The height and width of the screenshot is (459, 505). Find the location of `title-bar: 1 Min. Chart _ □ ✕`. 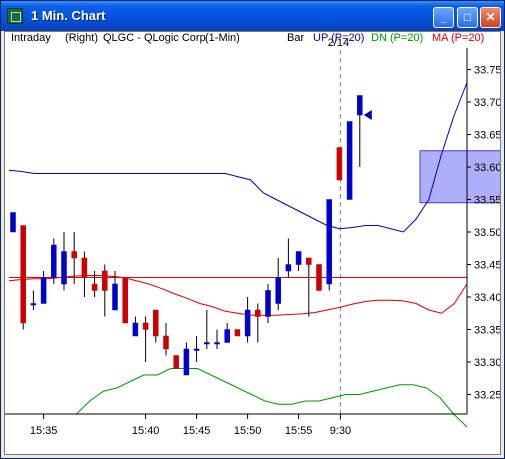

title-bar: 1 Min. Chart _ □ ✕ is located at coordinates (252, 16).